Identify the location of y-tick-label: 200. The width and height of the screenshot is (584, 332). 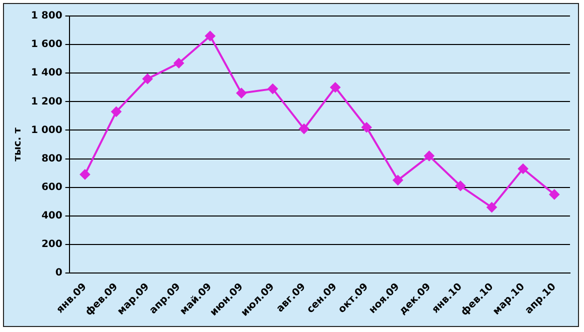
(51, 244).